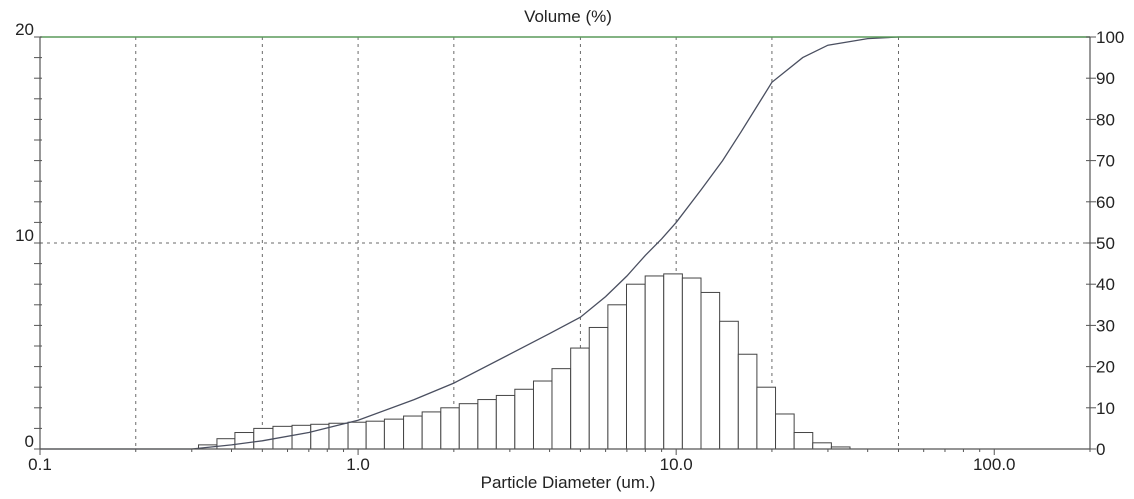 This screenshot has height=499, width=1134. Describe the element at coordinates (676, 464) in the screenshot. I see `x-tick-label: 10.0` at that location.